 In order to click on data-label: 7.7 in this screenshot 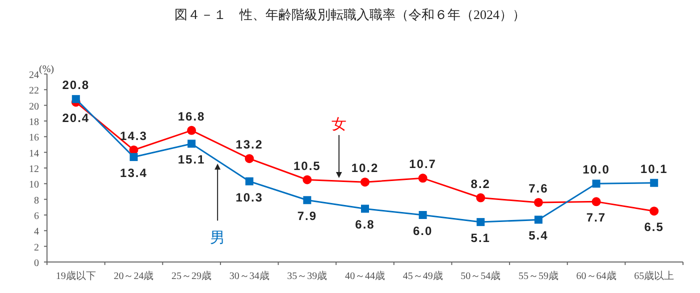, I will do `click(596, 217)`.